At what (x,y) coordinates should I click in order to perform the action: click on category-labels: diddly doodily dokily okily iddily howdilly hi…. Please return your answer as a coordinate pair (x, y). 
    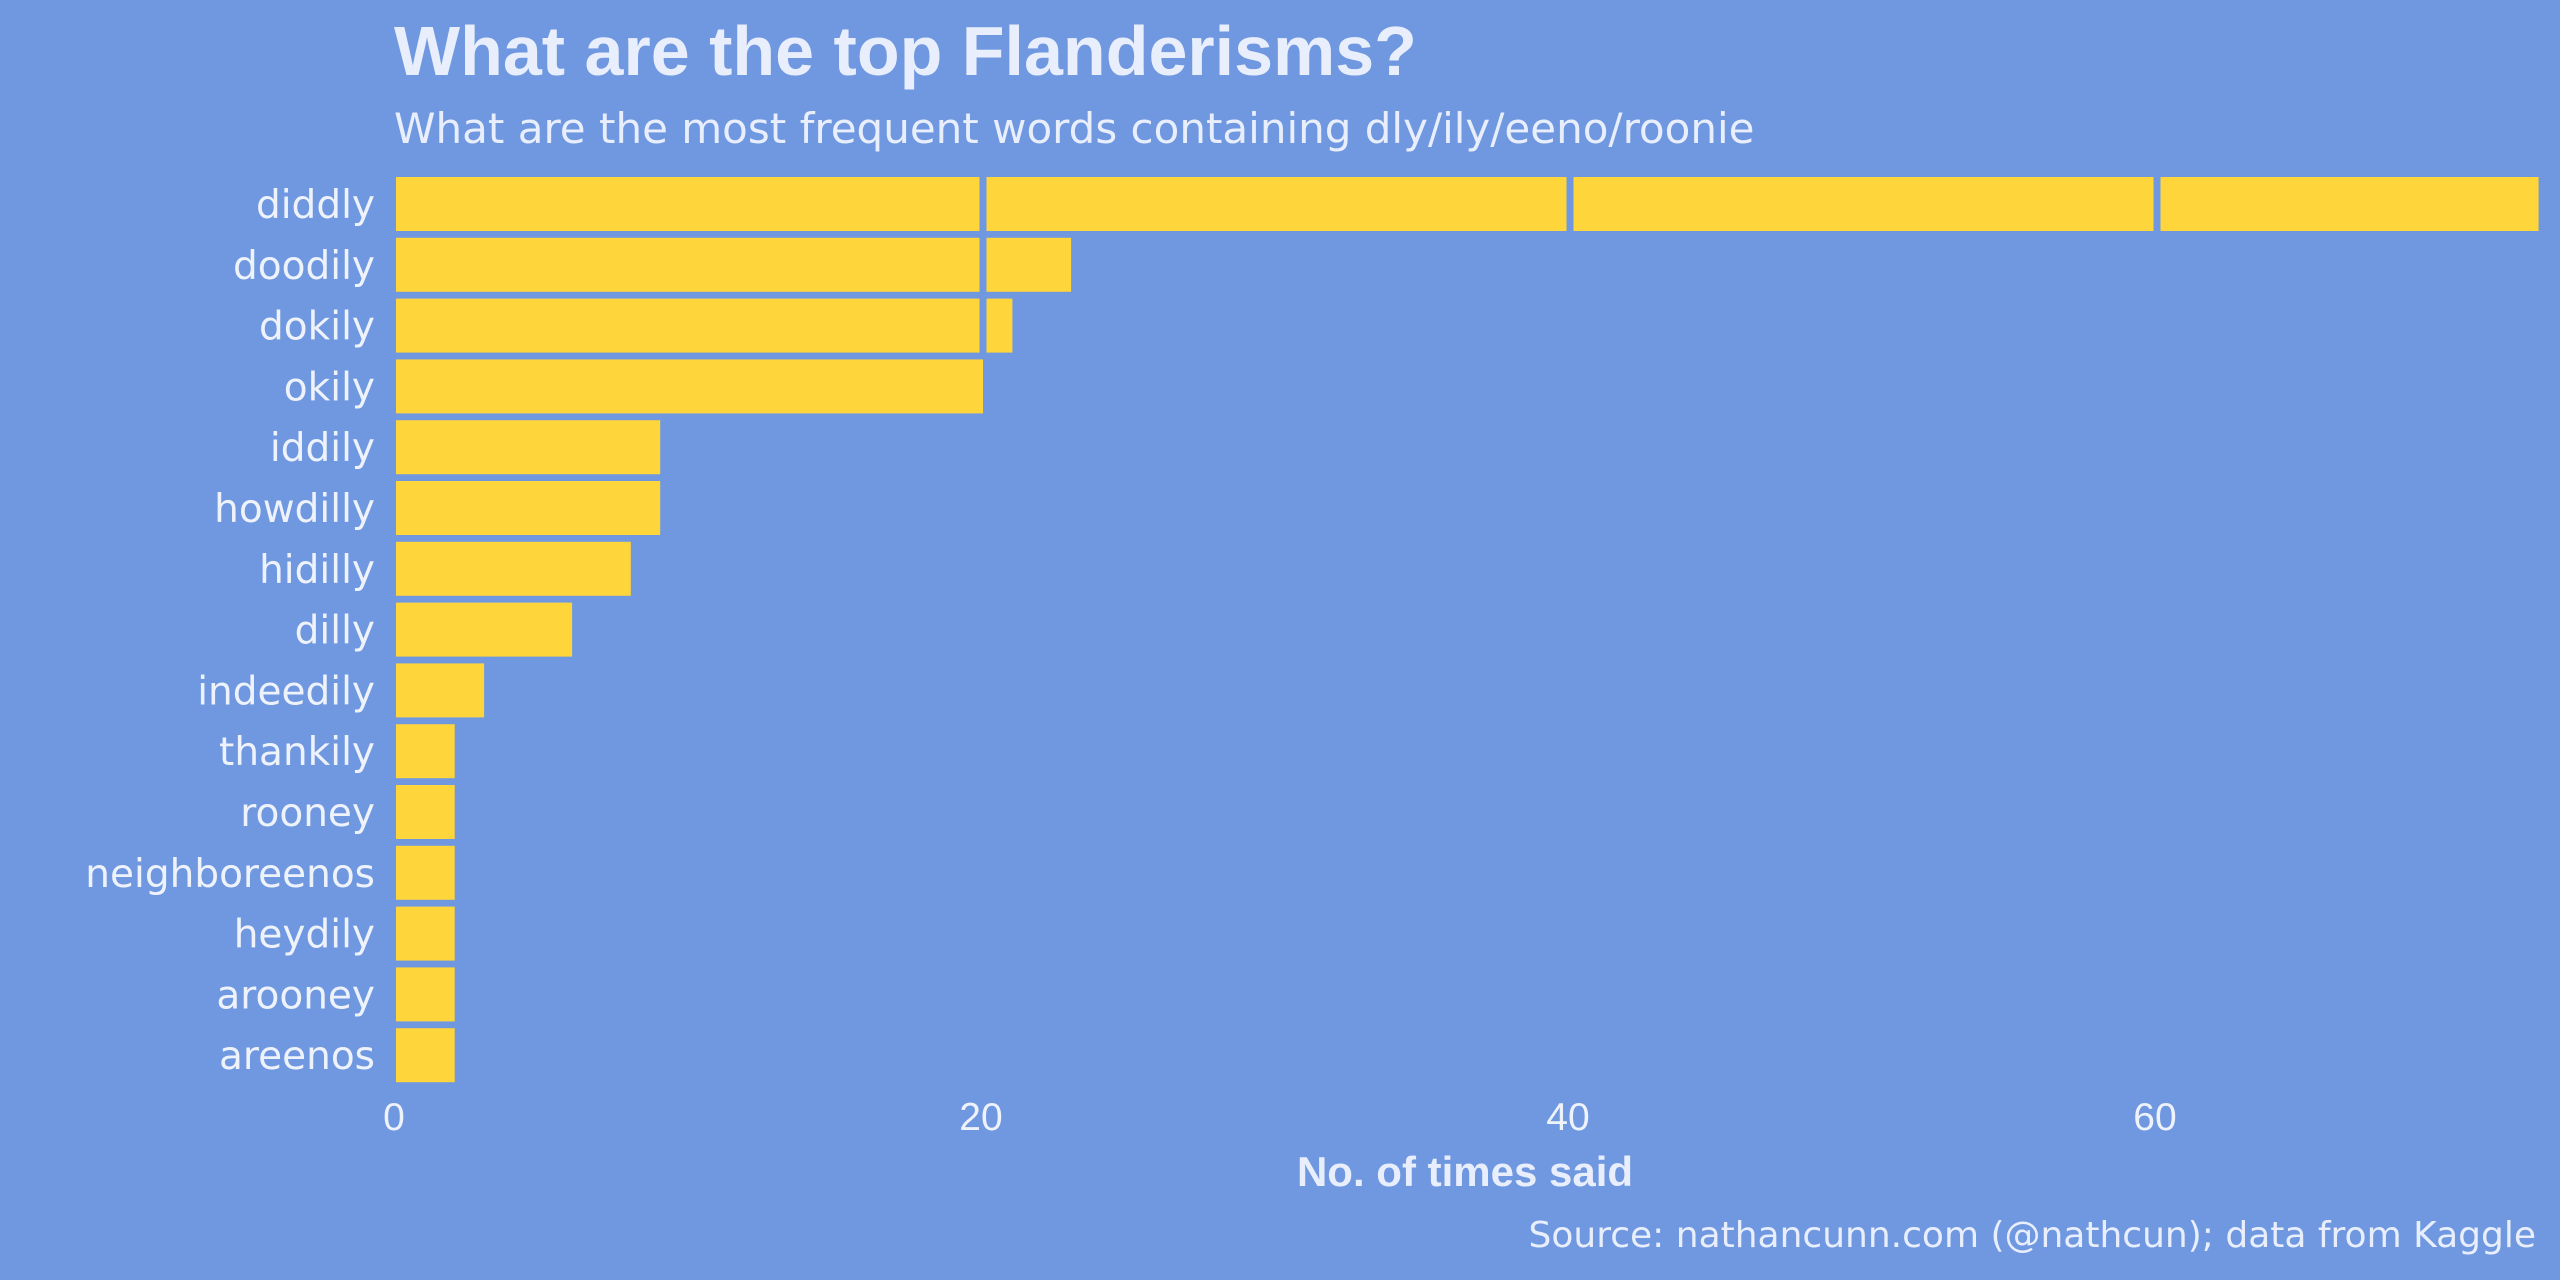
    Looking at the image, I should click on (230, 631).